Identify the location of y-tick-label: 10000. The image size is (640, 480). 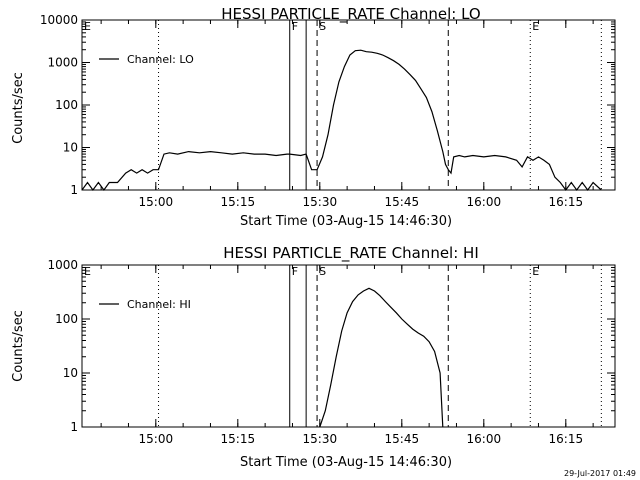
(59, 20).